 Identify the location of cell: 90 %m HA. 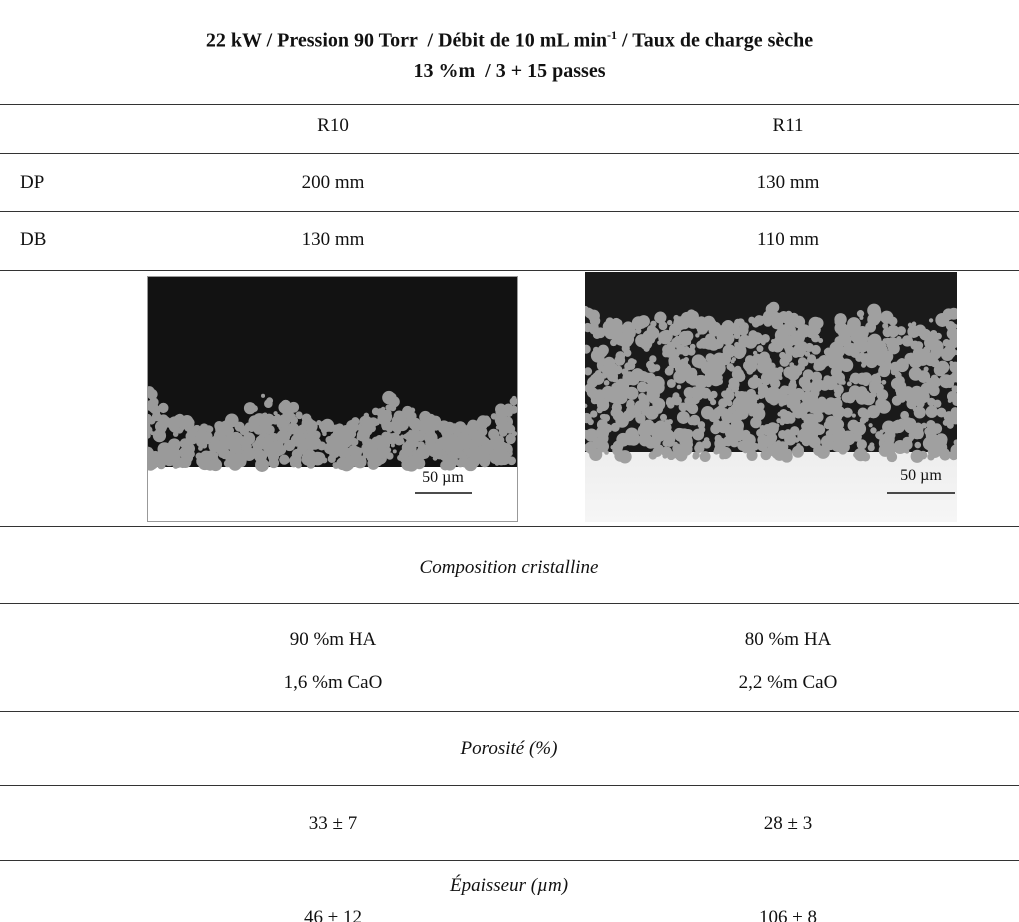
(333, 639).